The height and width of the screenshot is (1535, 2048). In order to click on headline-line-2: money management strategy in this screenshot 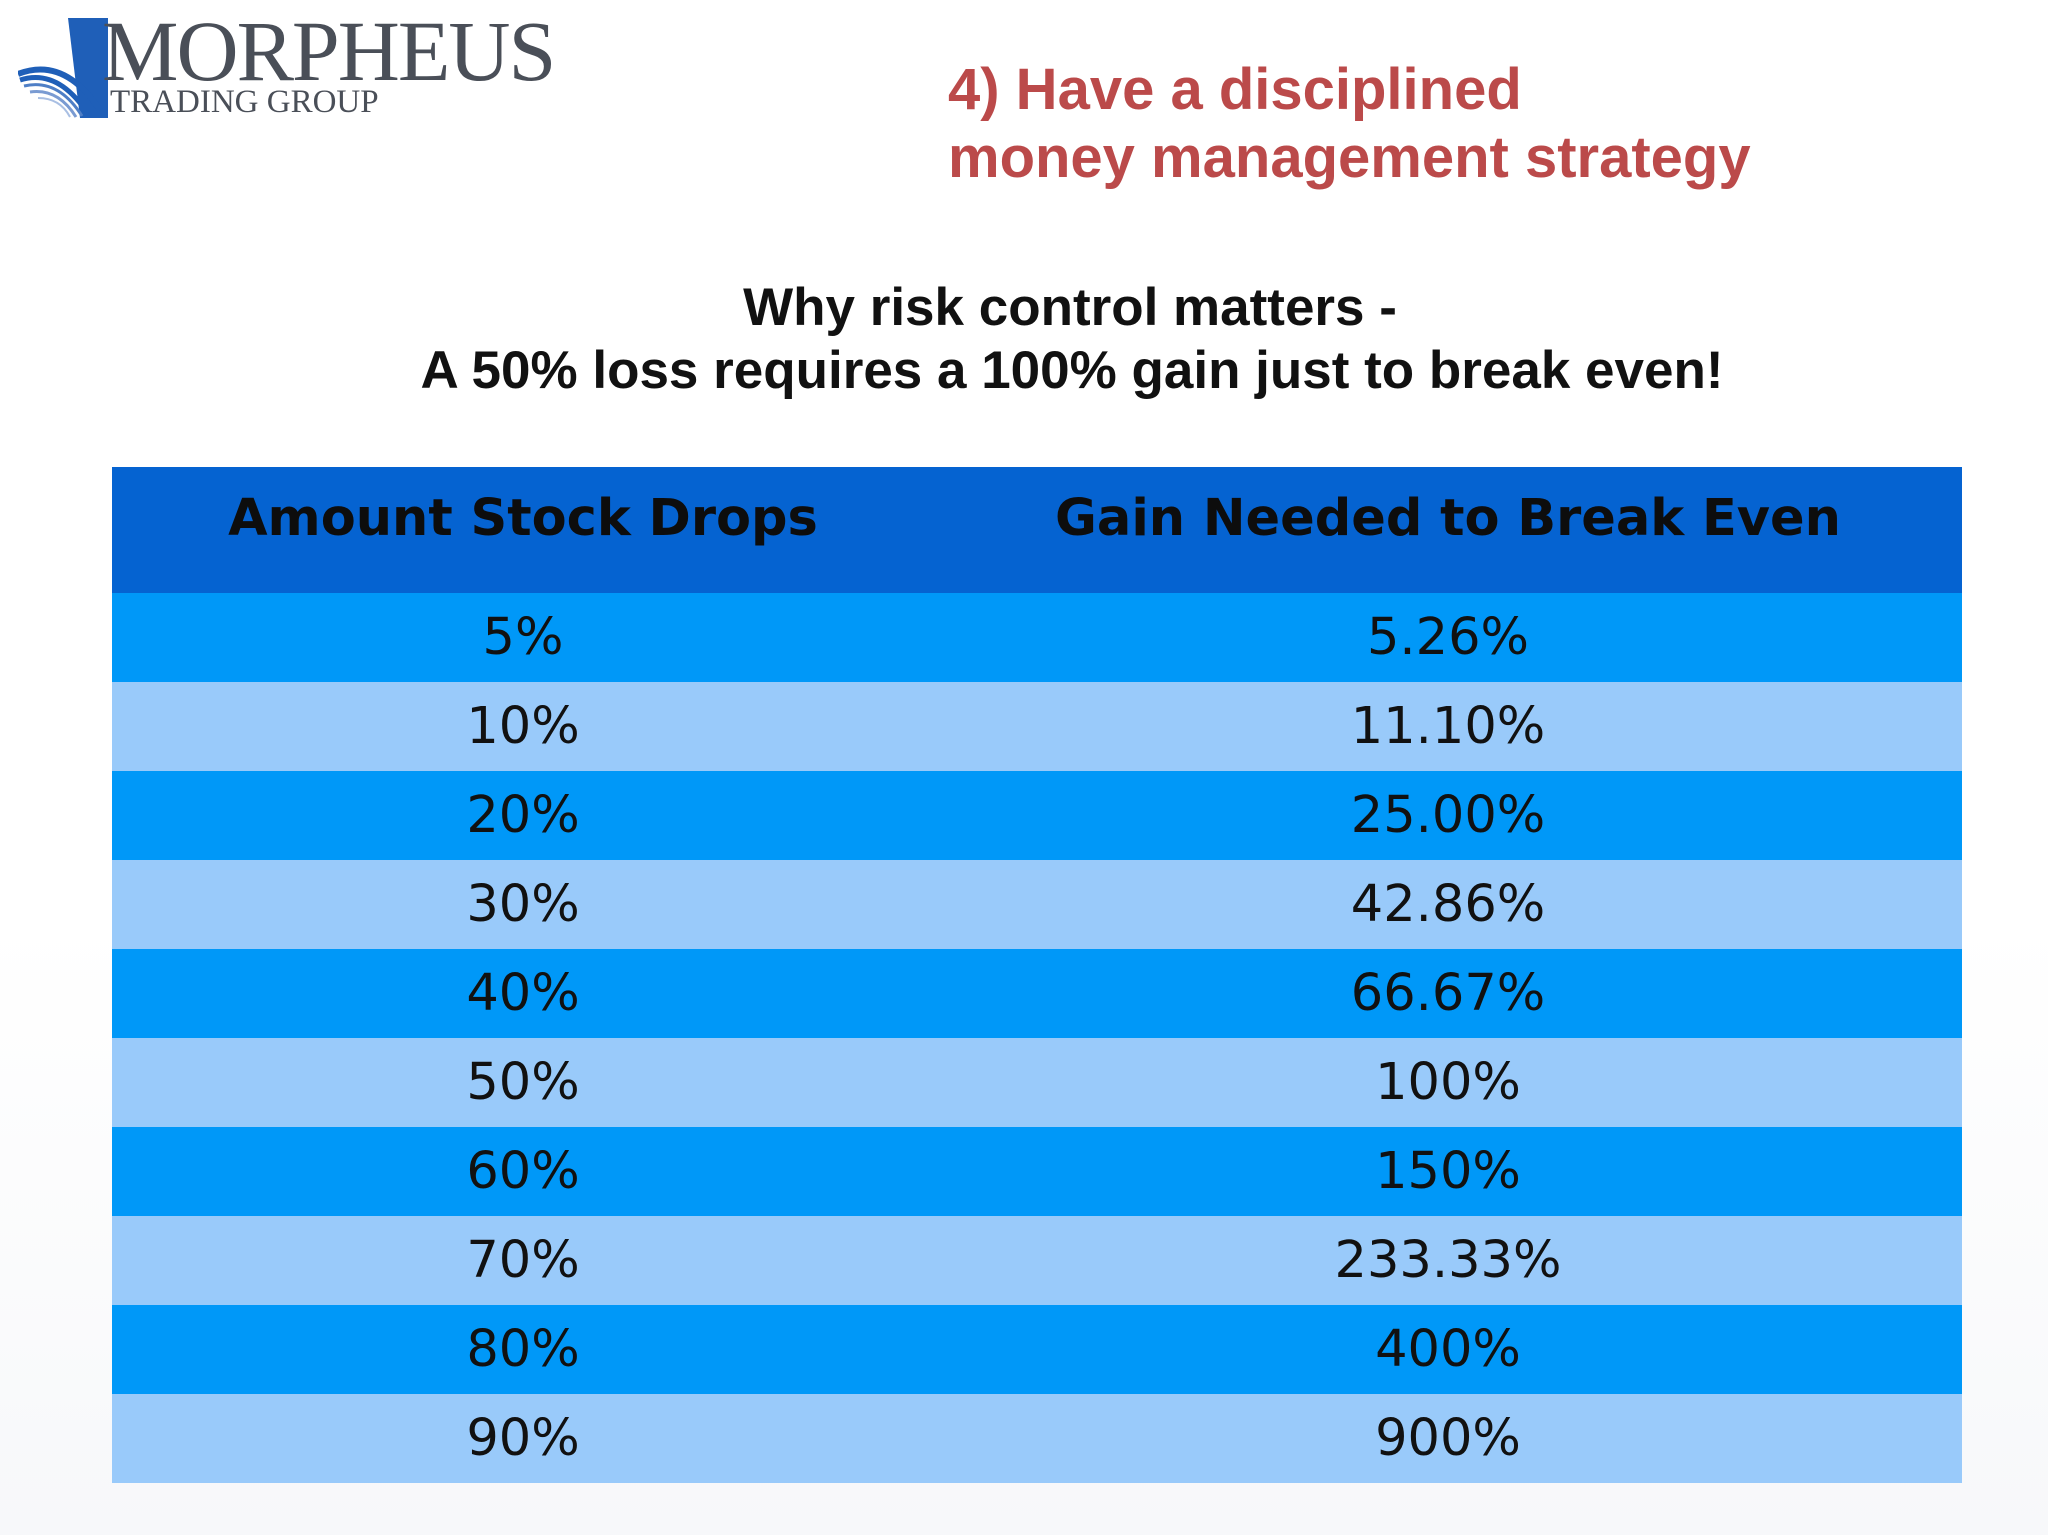, I will do `click(1349, 157)`.